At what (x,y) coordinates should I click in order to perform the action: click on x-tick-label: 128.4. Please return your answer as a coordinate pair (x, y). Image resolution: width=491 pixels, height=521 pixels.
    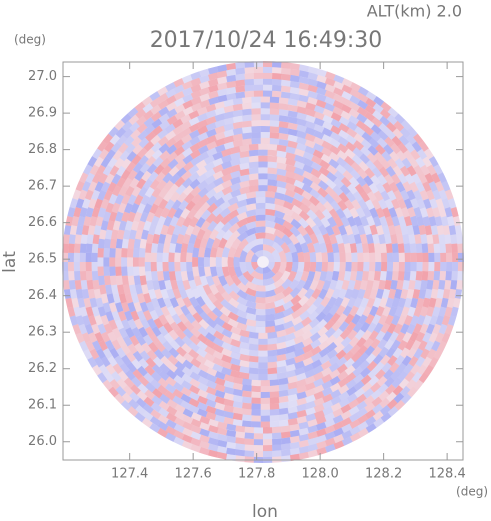
    Looking at the image, I should click on (447, 474).